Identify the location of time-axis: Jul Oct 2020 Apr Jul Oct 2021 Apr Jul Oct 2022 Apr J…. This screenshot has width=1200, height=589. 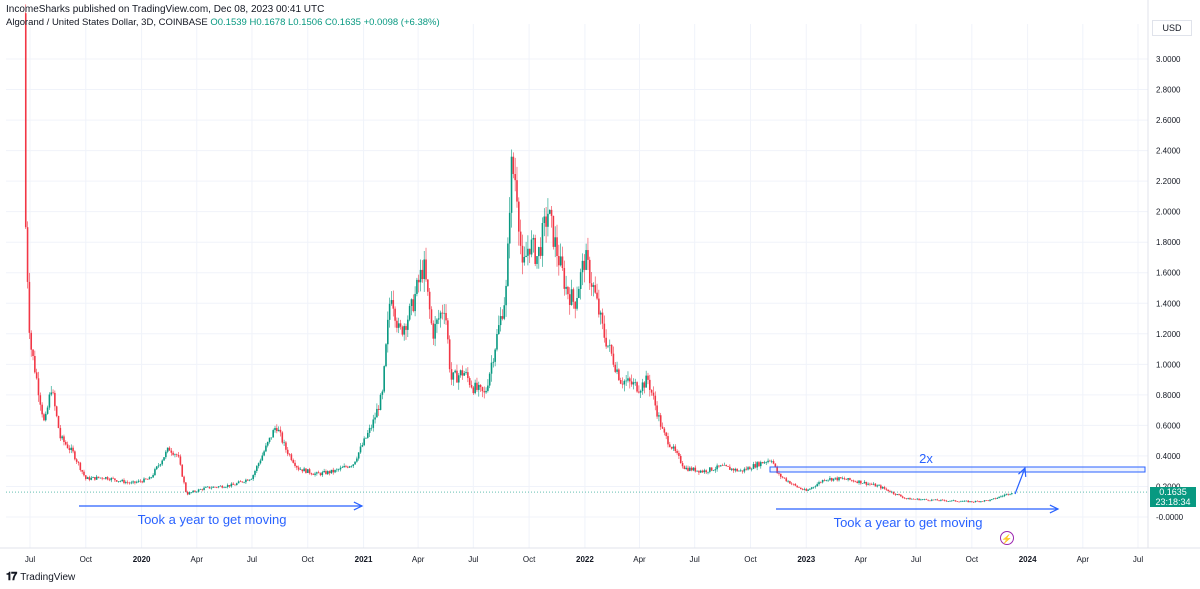
(600, 555).